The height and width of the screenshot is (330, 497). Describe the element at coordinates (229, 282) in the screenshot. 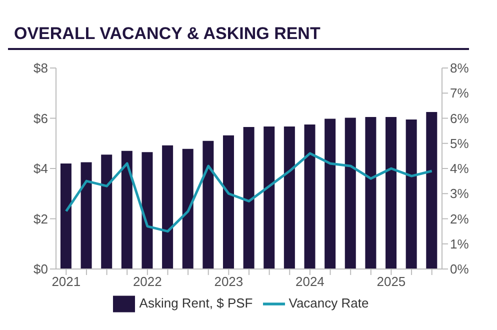

I see `x-tick-label: 2023` at that location.